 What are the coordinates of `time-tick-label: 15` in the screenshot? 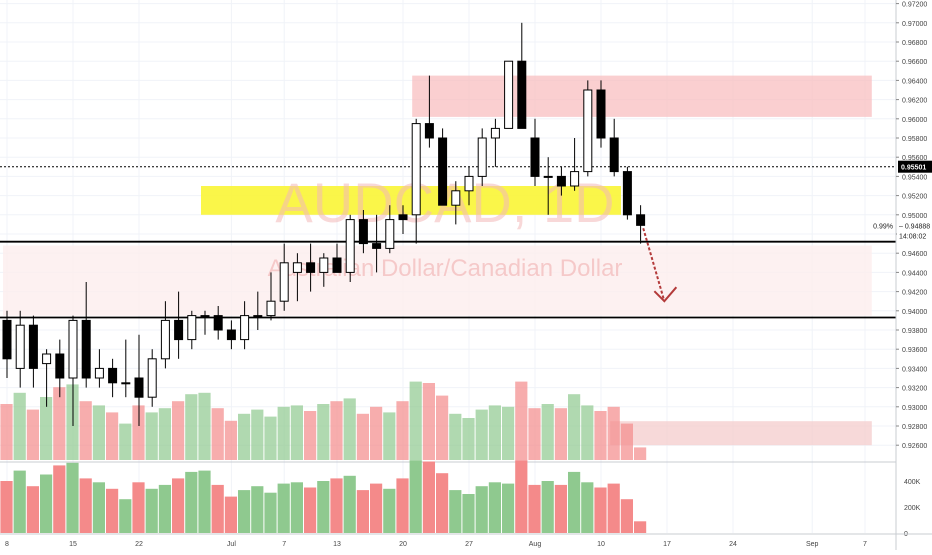 It's located at (73, 544).